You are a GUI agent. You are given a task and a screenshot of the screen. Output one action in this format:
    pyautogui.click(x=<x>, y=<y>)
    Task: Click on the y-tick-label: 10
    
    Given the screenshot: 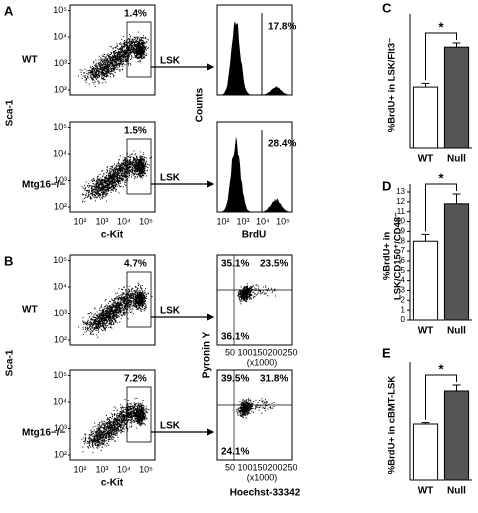 What is the action you would take?
    pyautogui.click(x=400, y=221)
    